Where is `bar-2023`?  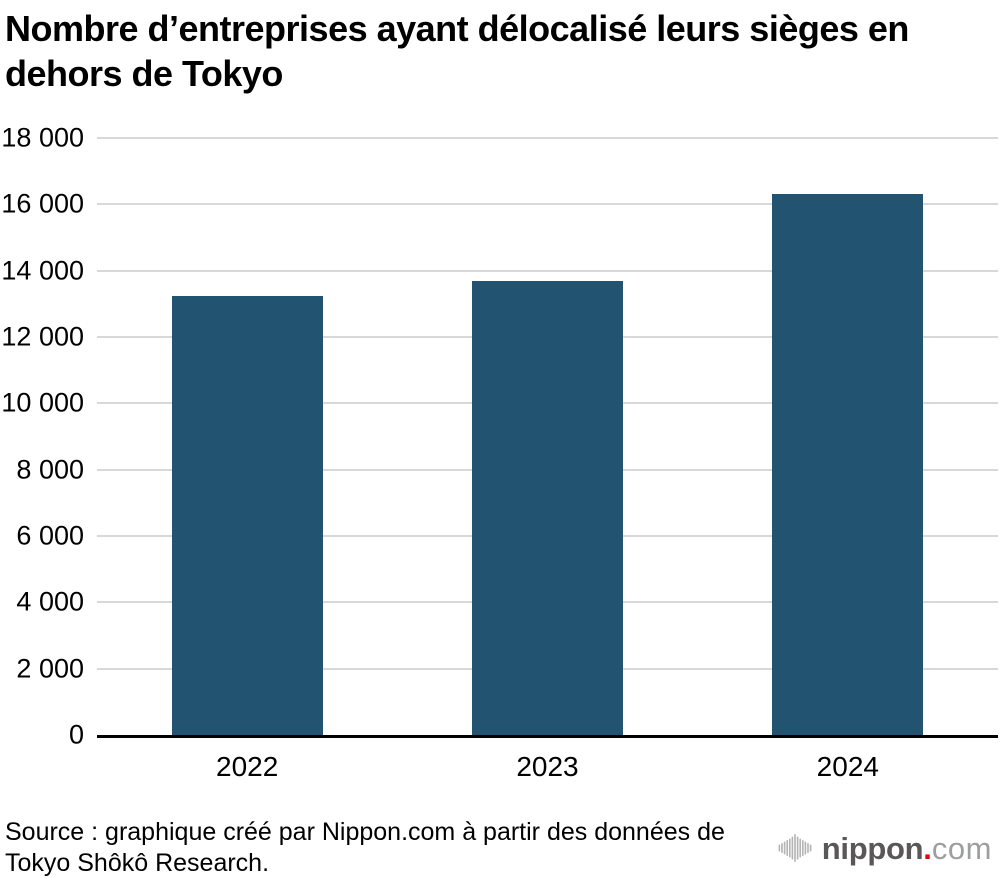
bar-2023 is located at coordinates (547, 507).